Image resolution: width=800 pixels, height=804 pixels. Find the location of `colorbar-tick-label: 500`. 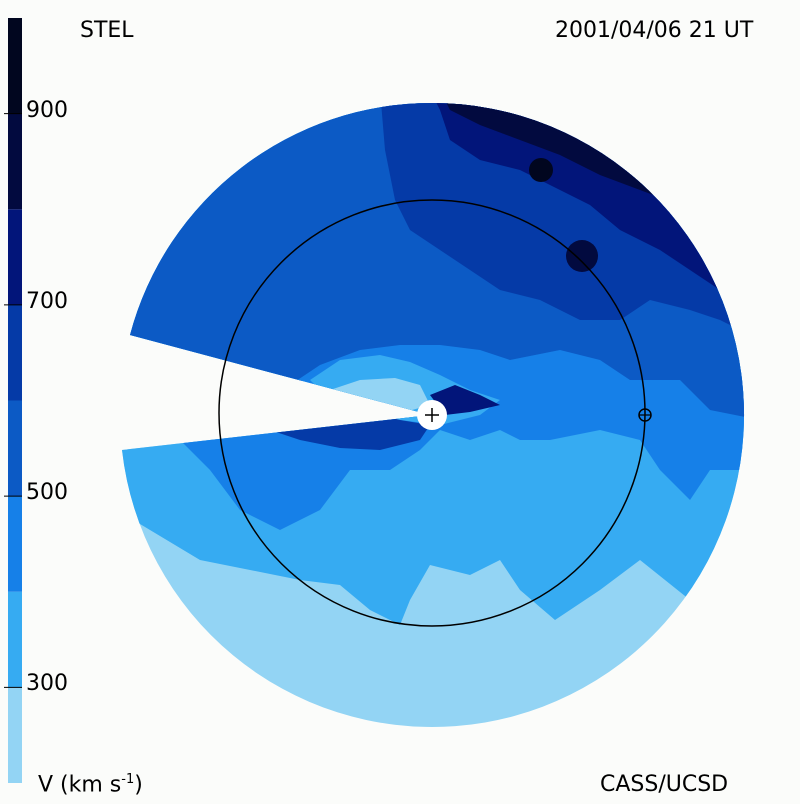

colorbar-tick-label: 500 is located at coordinates (47, 493).